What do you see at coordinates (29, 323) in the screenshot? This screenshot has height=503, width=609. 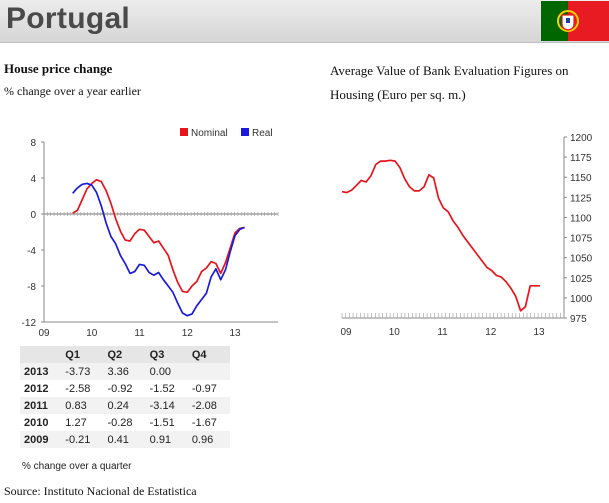 I see `y-tick-label: -12` at bounding box center [29, 323].